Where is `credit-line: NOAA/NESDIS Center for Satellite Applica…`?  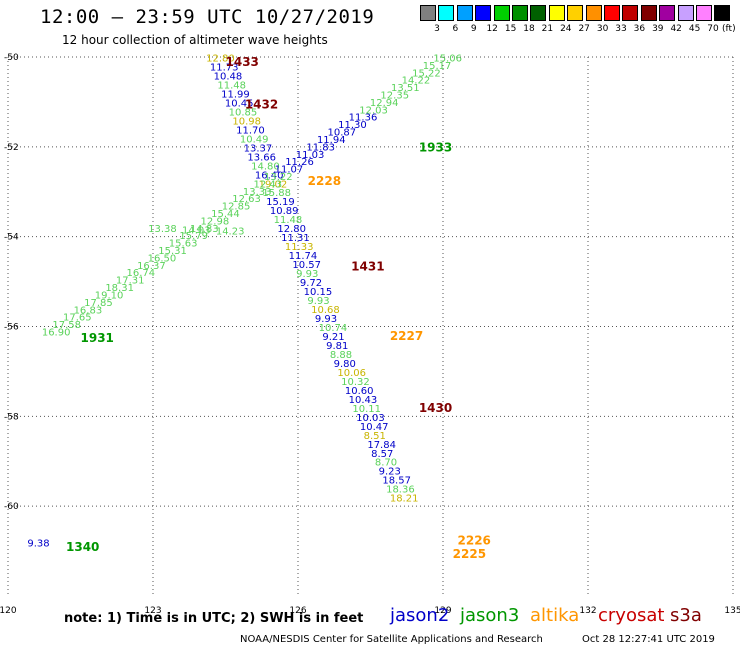 credit-line: NOAA/NESDIS Center for Satellite Applica… is located at coordinates (391, 639).